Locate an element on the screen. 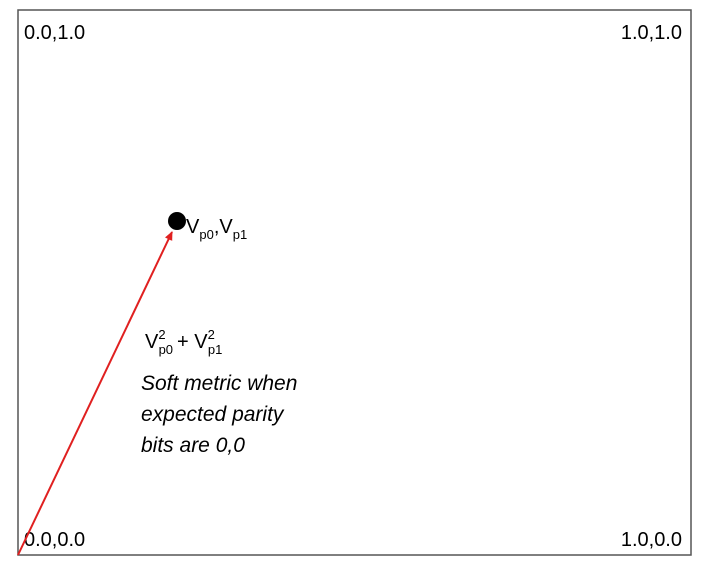  formula: V2 p0 + V2 p1 is located at coordinates (183, 342).